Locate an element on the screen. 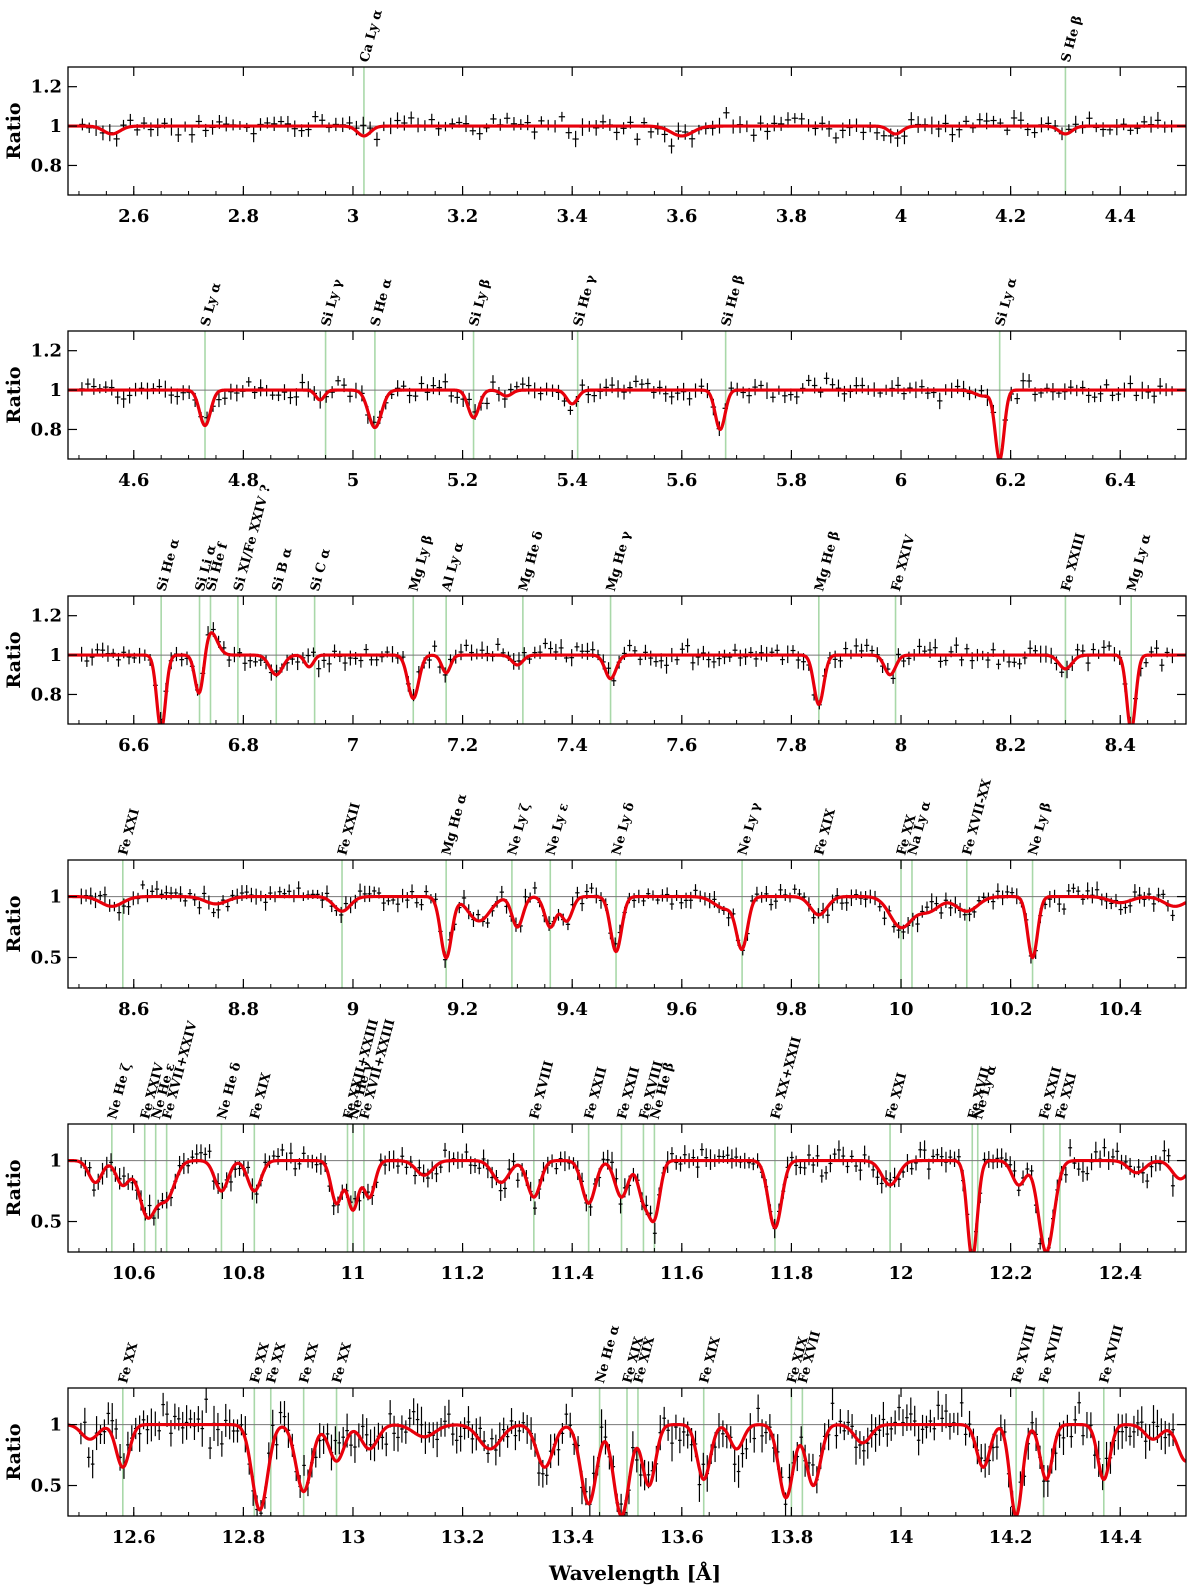 The image size is (1200, 1587). line-id-label: Si Ly γ is located at coordinates (332, 302).